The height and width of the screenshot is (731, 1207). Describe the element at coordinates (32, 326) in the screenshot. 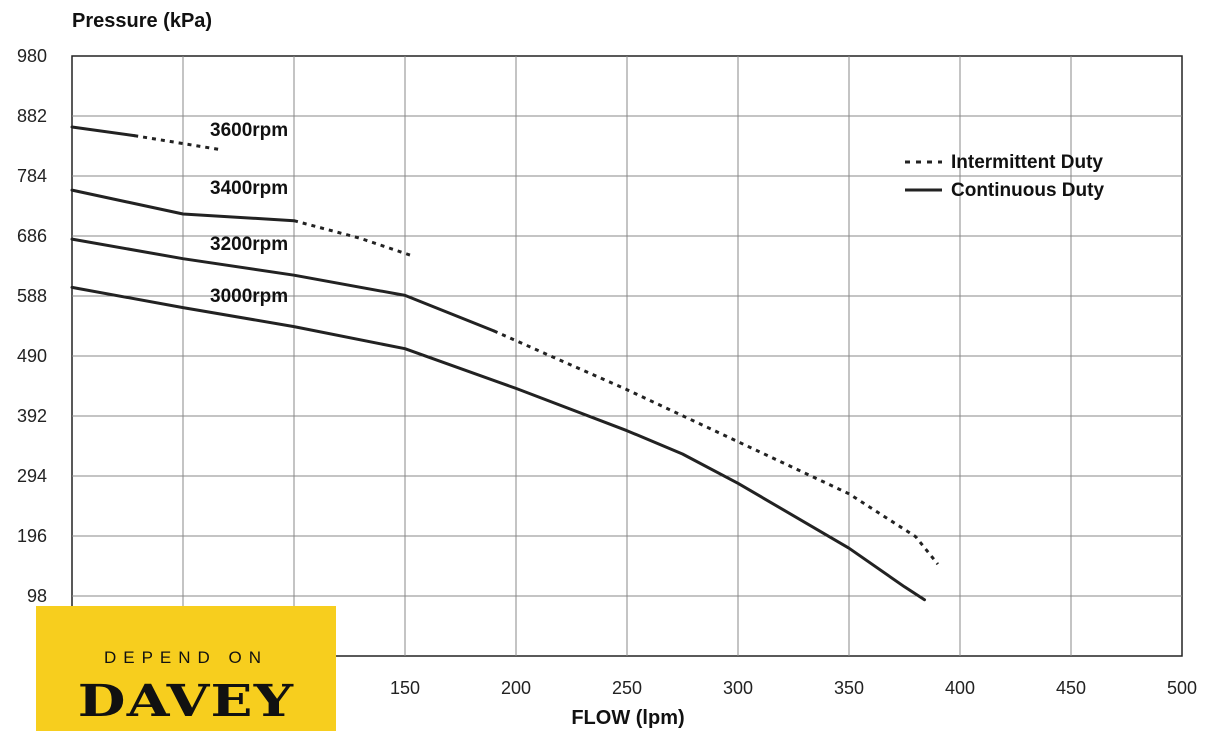

I see `y-axis-ticks: 98 196 294 392 490 588 686 784 882 980` at that location.